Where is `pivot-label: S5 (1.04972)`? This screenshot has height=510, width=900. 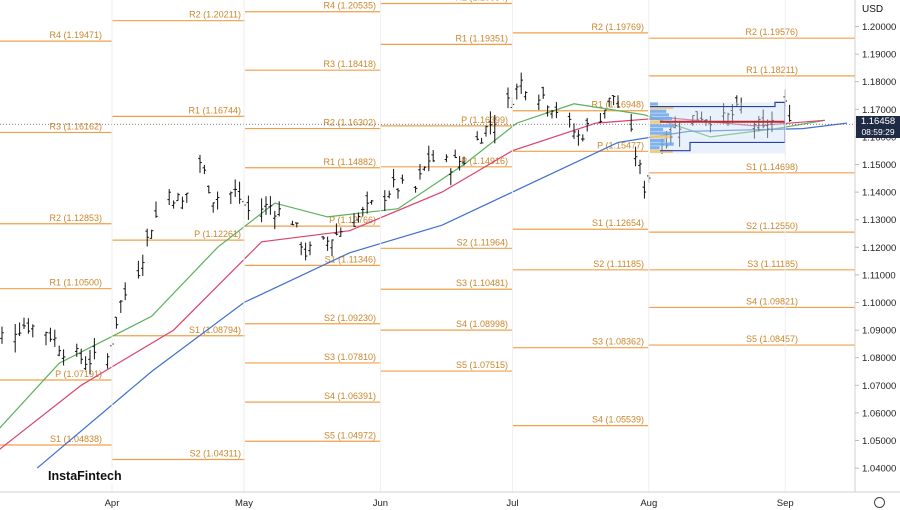 pivot-label: S5 (1.04972) is located at coordinates (350, 435).